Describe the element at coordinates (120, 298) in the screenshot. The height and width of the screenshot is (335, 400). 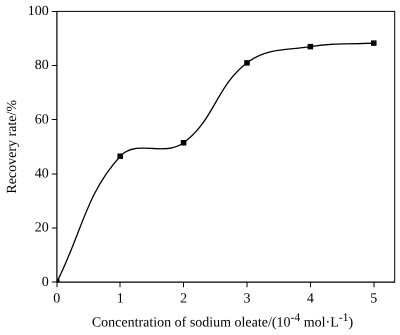
I see `x-tick-label: 1` at that location.